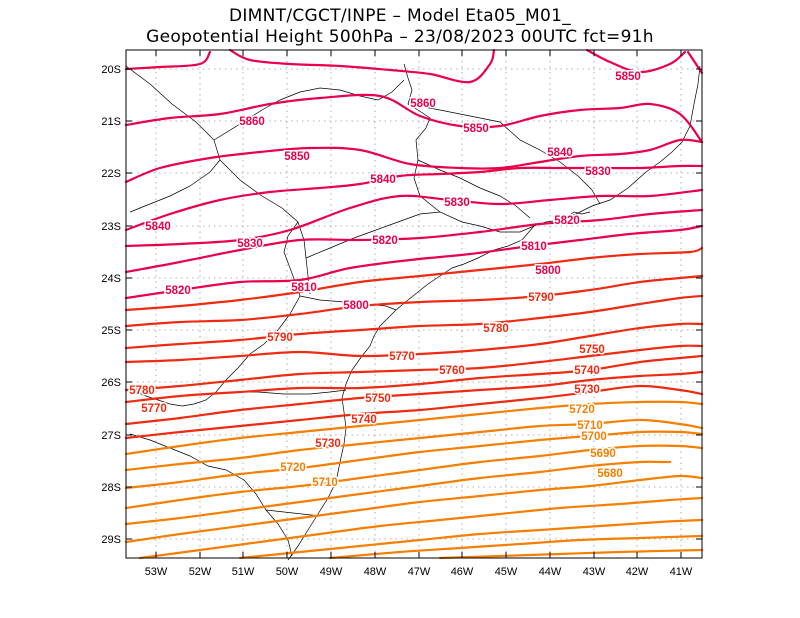  Describe the element at coordinates (111, 540) in the screenshot. I see `lat-tick-label: 29S` at that location.